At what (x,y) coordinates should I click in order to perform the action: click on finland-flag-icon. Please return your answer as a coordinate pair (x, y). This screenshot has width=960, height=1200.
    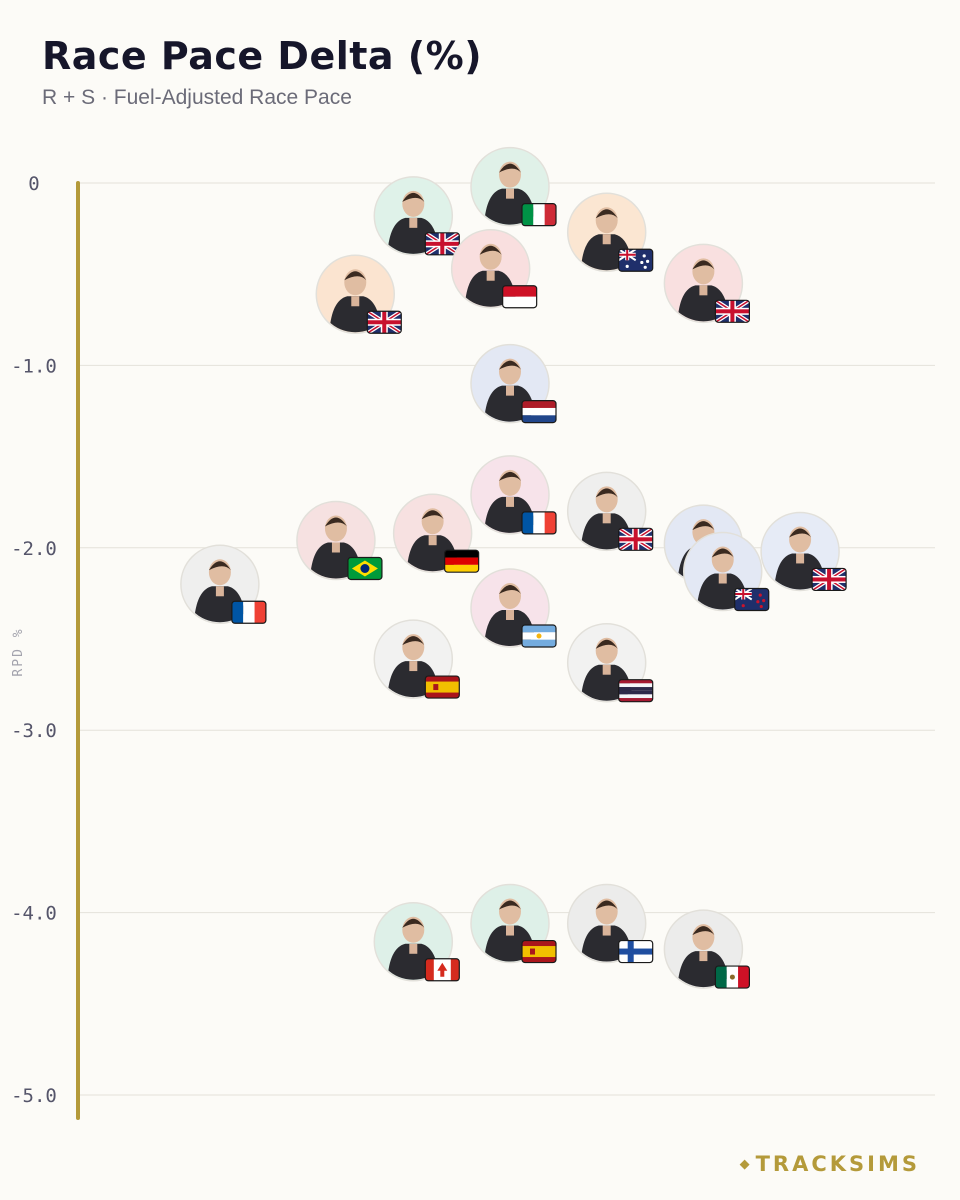
    Looking at the image, I should click on (636, 951).